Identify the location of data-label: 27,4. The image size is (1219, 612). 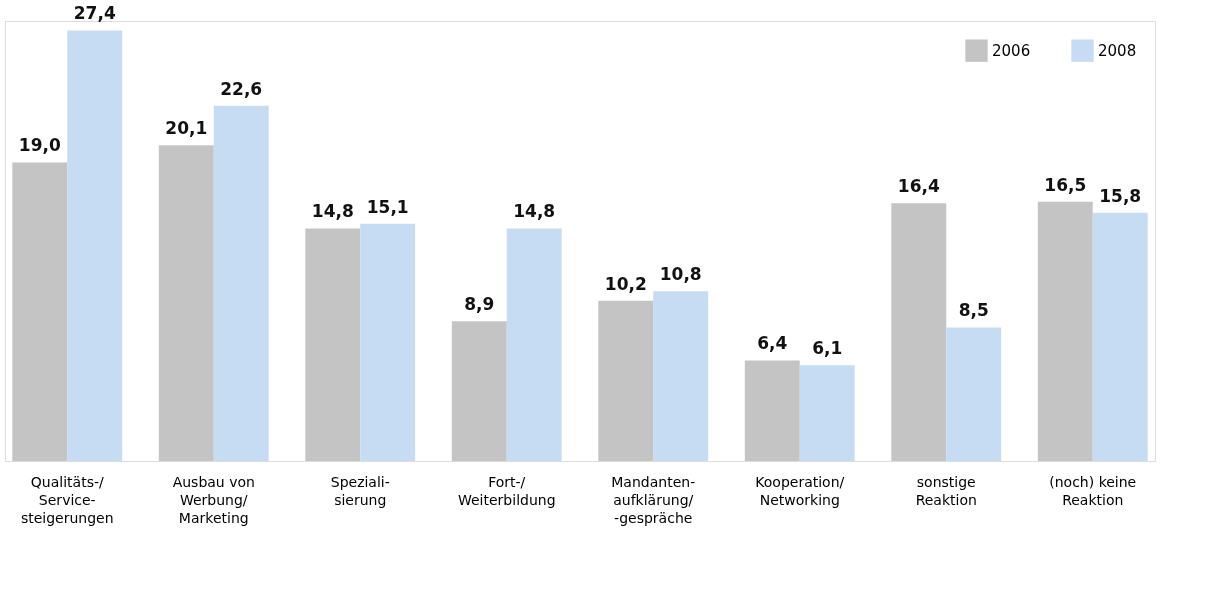
(94, 13).